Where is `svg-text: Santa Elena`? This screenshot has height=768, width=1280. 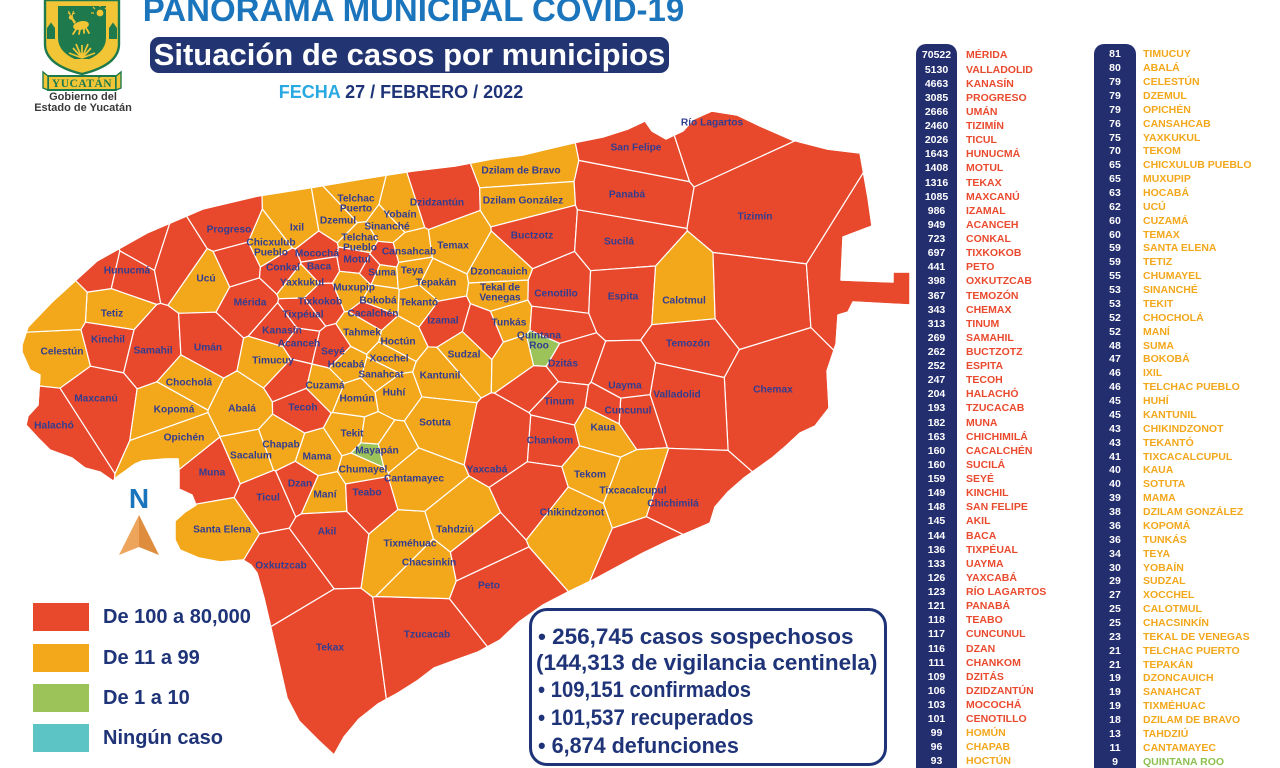 svg-text: Santa Elena is located at coordinates (222, 530).